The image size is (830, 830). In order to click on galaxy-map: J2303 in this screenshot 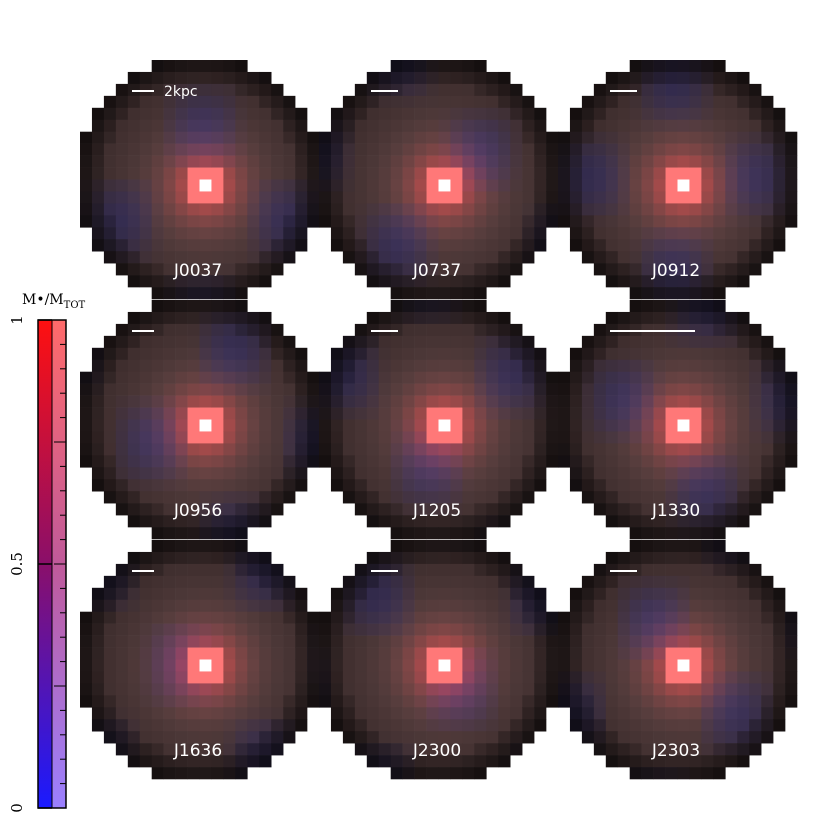, I will do `click(678, 660)`.